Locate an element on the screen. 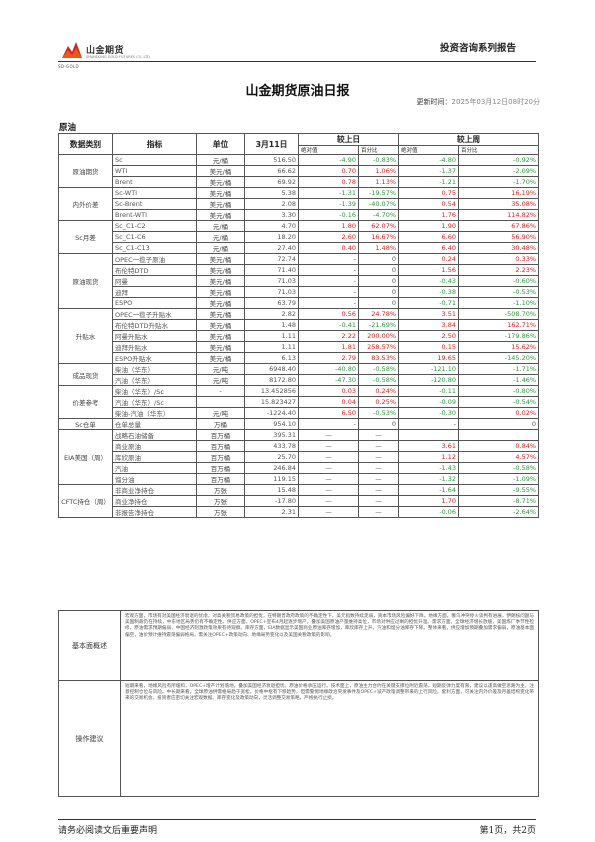 Image resolution: width=595 pixels, height=842 pixels. week-abs-cell: -1.21 is located at coordinates (429, 182).